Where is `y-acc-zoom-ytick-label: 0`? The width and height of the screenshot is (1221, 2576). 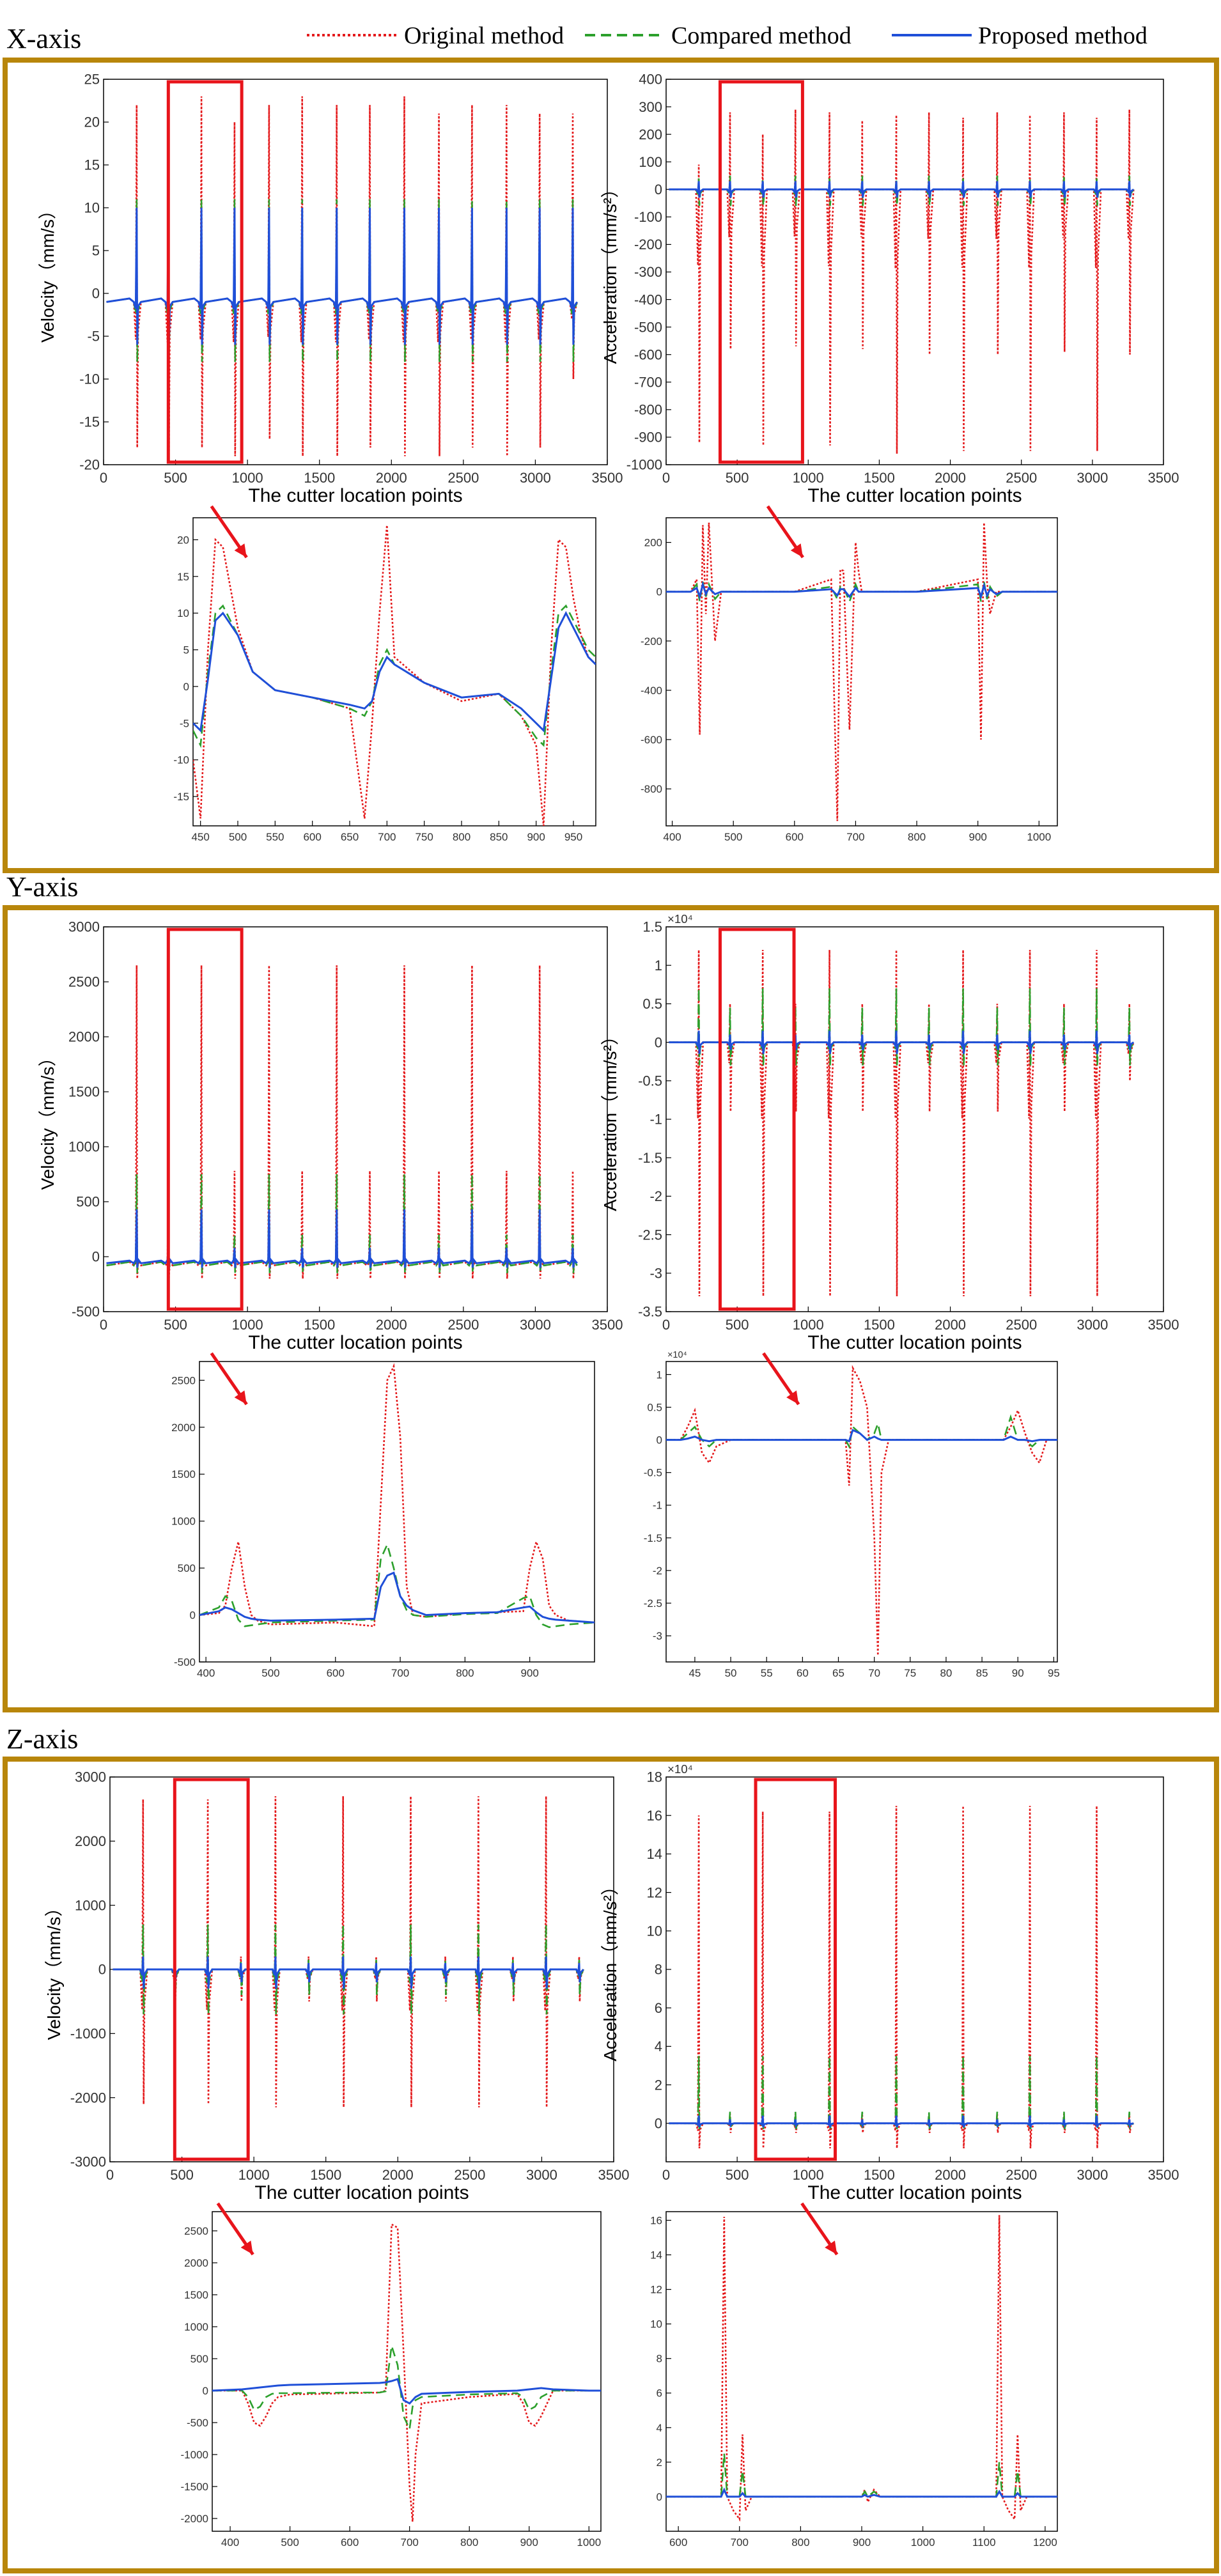 y-acc-zoom-ytick-label: 0 is located at coordinates (660, 1440).